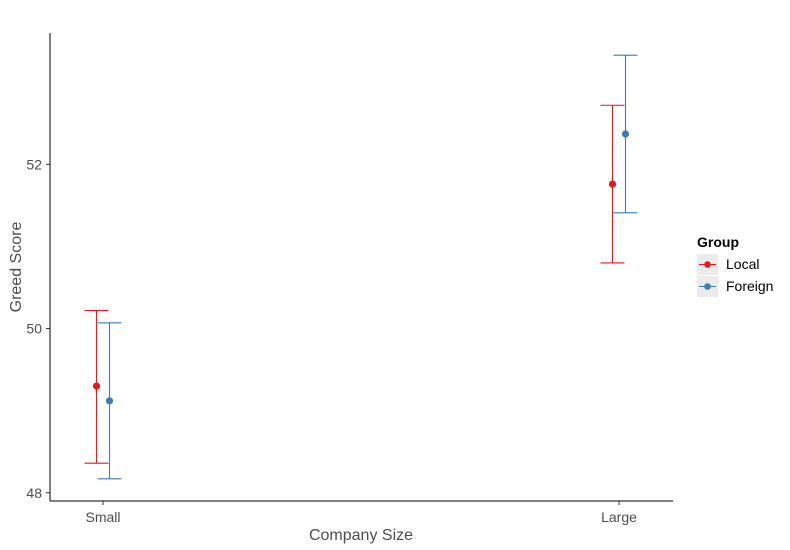  Describe the element at coordinates (34, 329) in the screenshot. I see `y-tick-label: 50` at that location.